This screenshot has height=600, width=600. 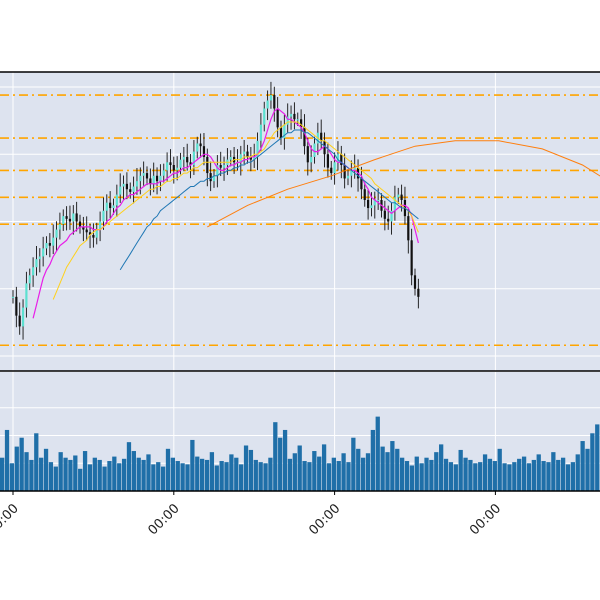 What do you see at coordinates (324, 519) in the screenshot?
I see `x-tick-label: 00:00` at bounding box center [324, 519].